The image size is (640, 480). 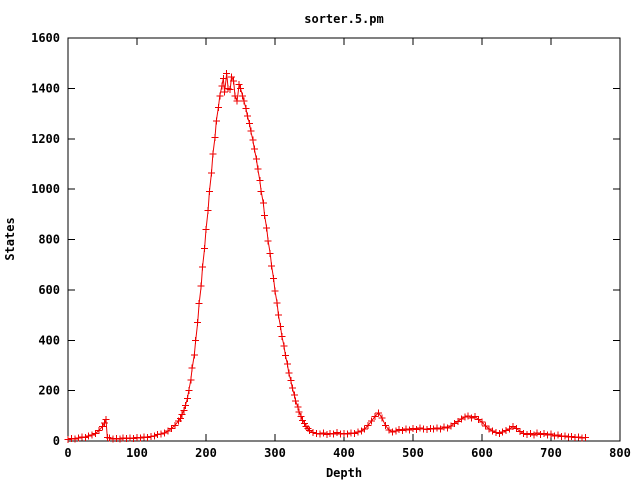 What do you see at coordinates (49, 240) in the screenshot?
I see `y-tick-label: 800` at bounding box center [49, 240].